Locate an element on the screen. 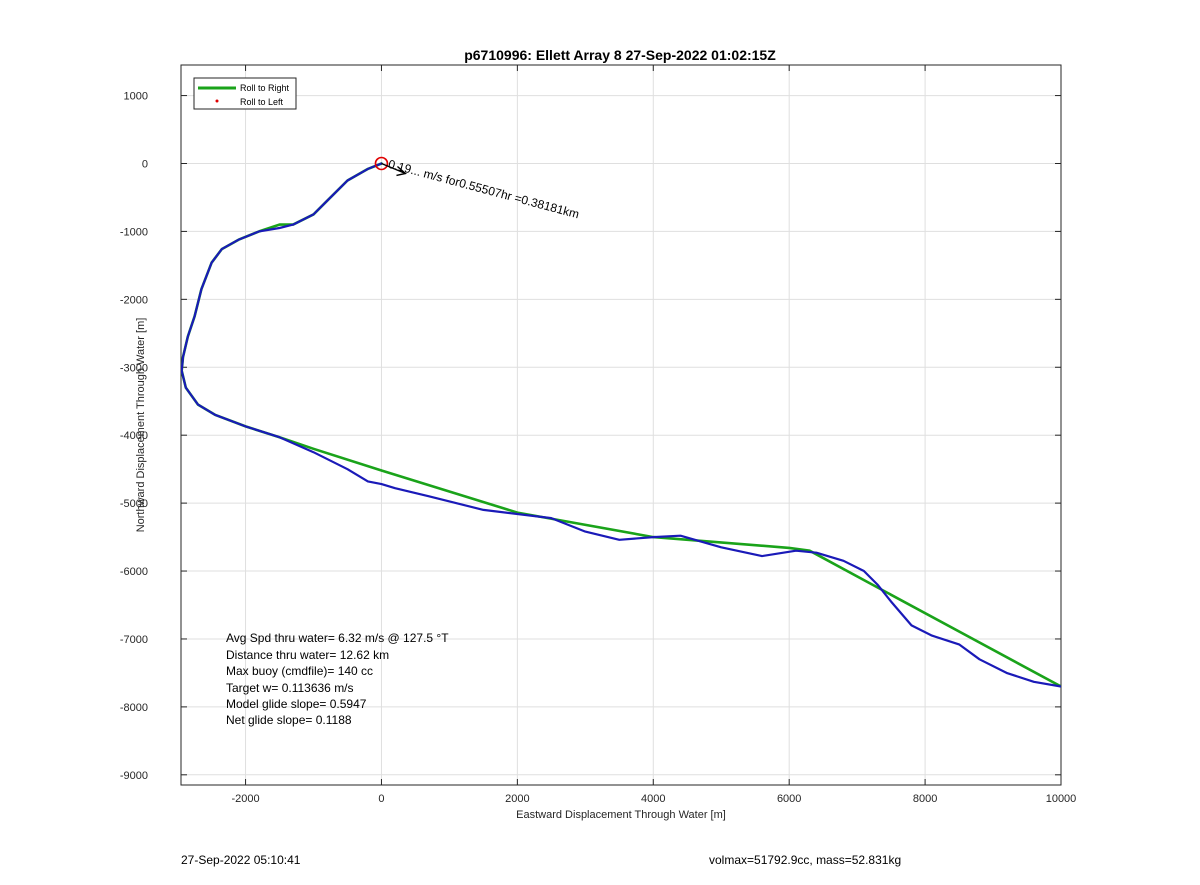 Image resolution: width=1200 pixels, height=885 pixels. y-tick-label: -7000 is located at coordinates (134, 640).